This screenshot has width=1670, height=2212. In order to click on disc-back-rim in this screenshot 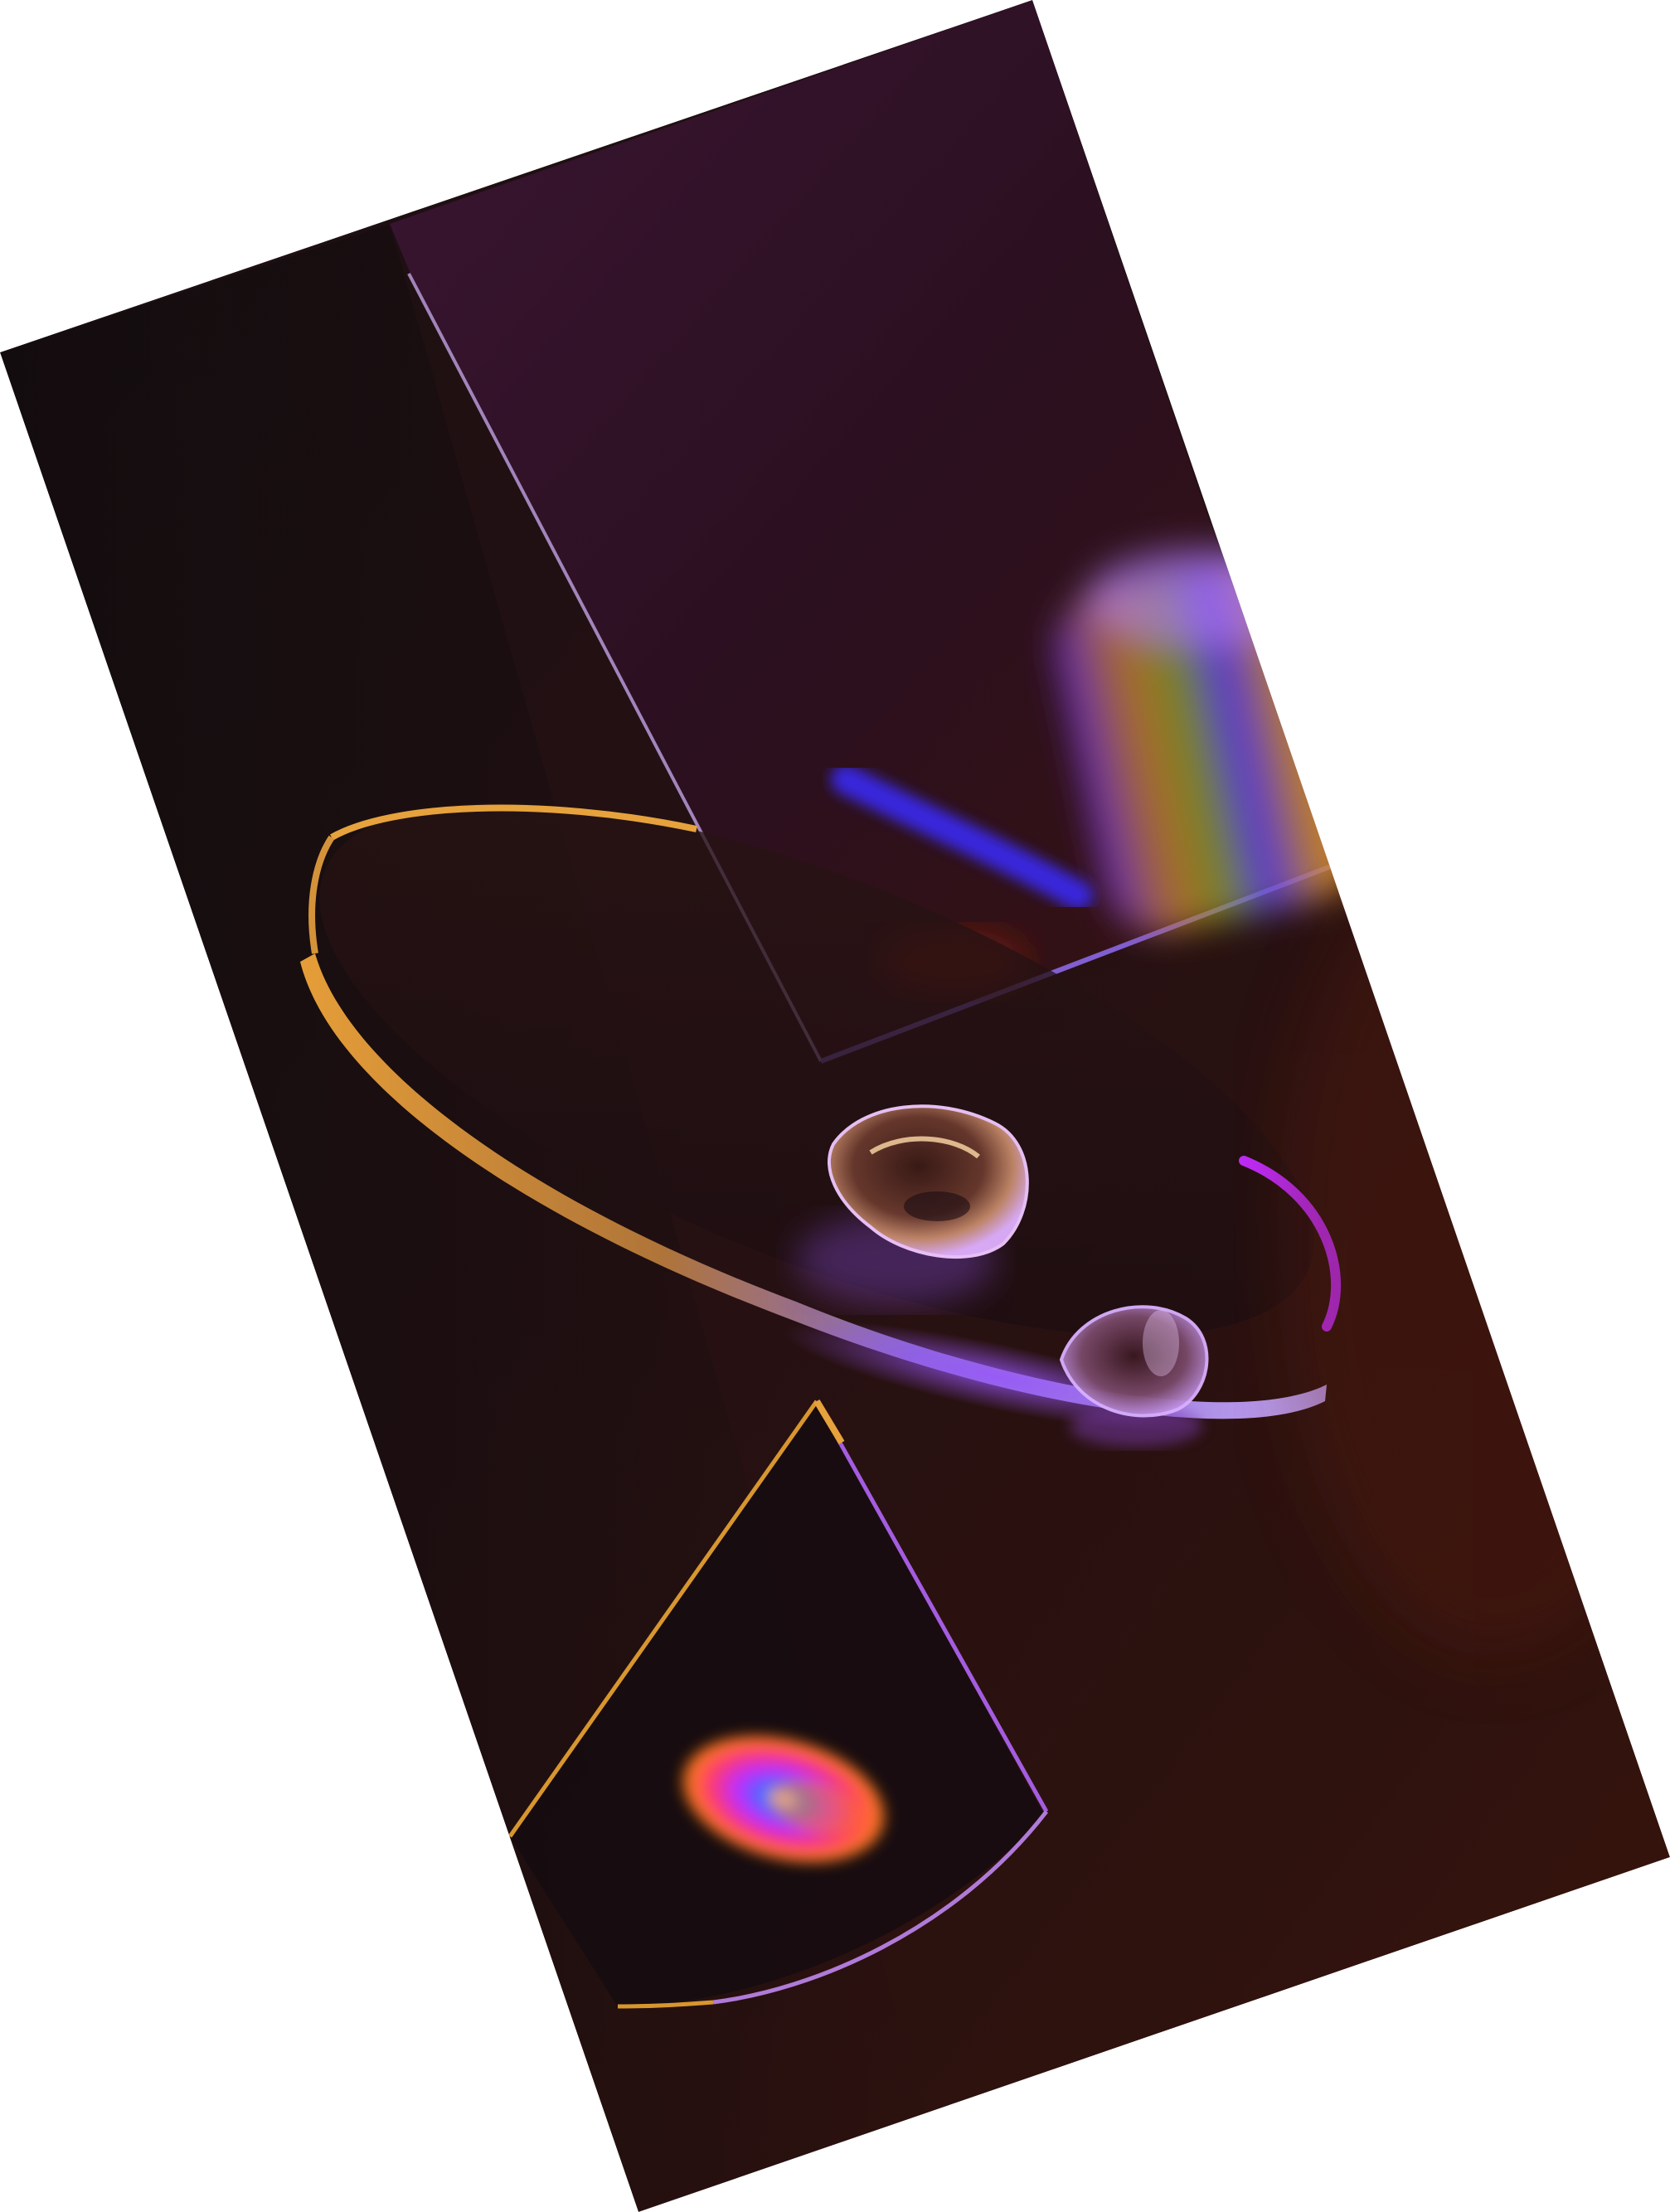, I will do `click(513, 822)`.